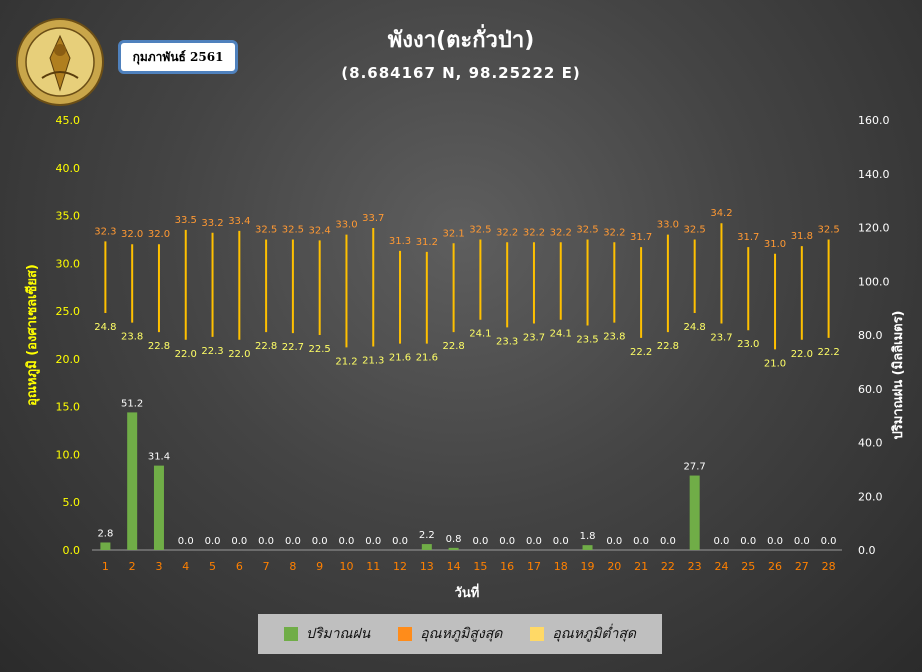 Image resolution: width=922 pixels, height=672 pixels. Describe the element at coordinates (641, 566) in the screenshot. I see `x-tick-label: 21` at that location.